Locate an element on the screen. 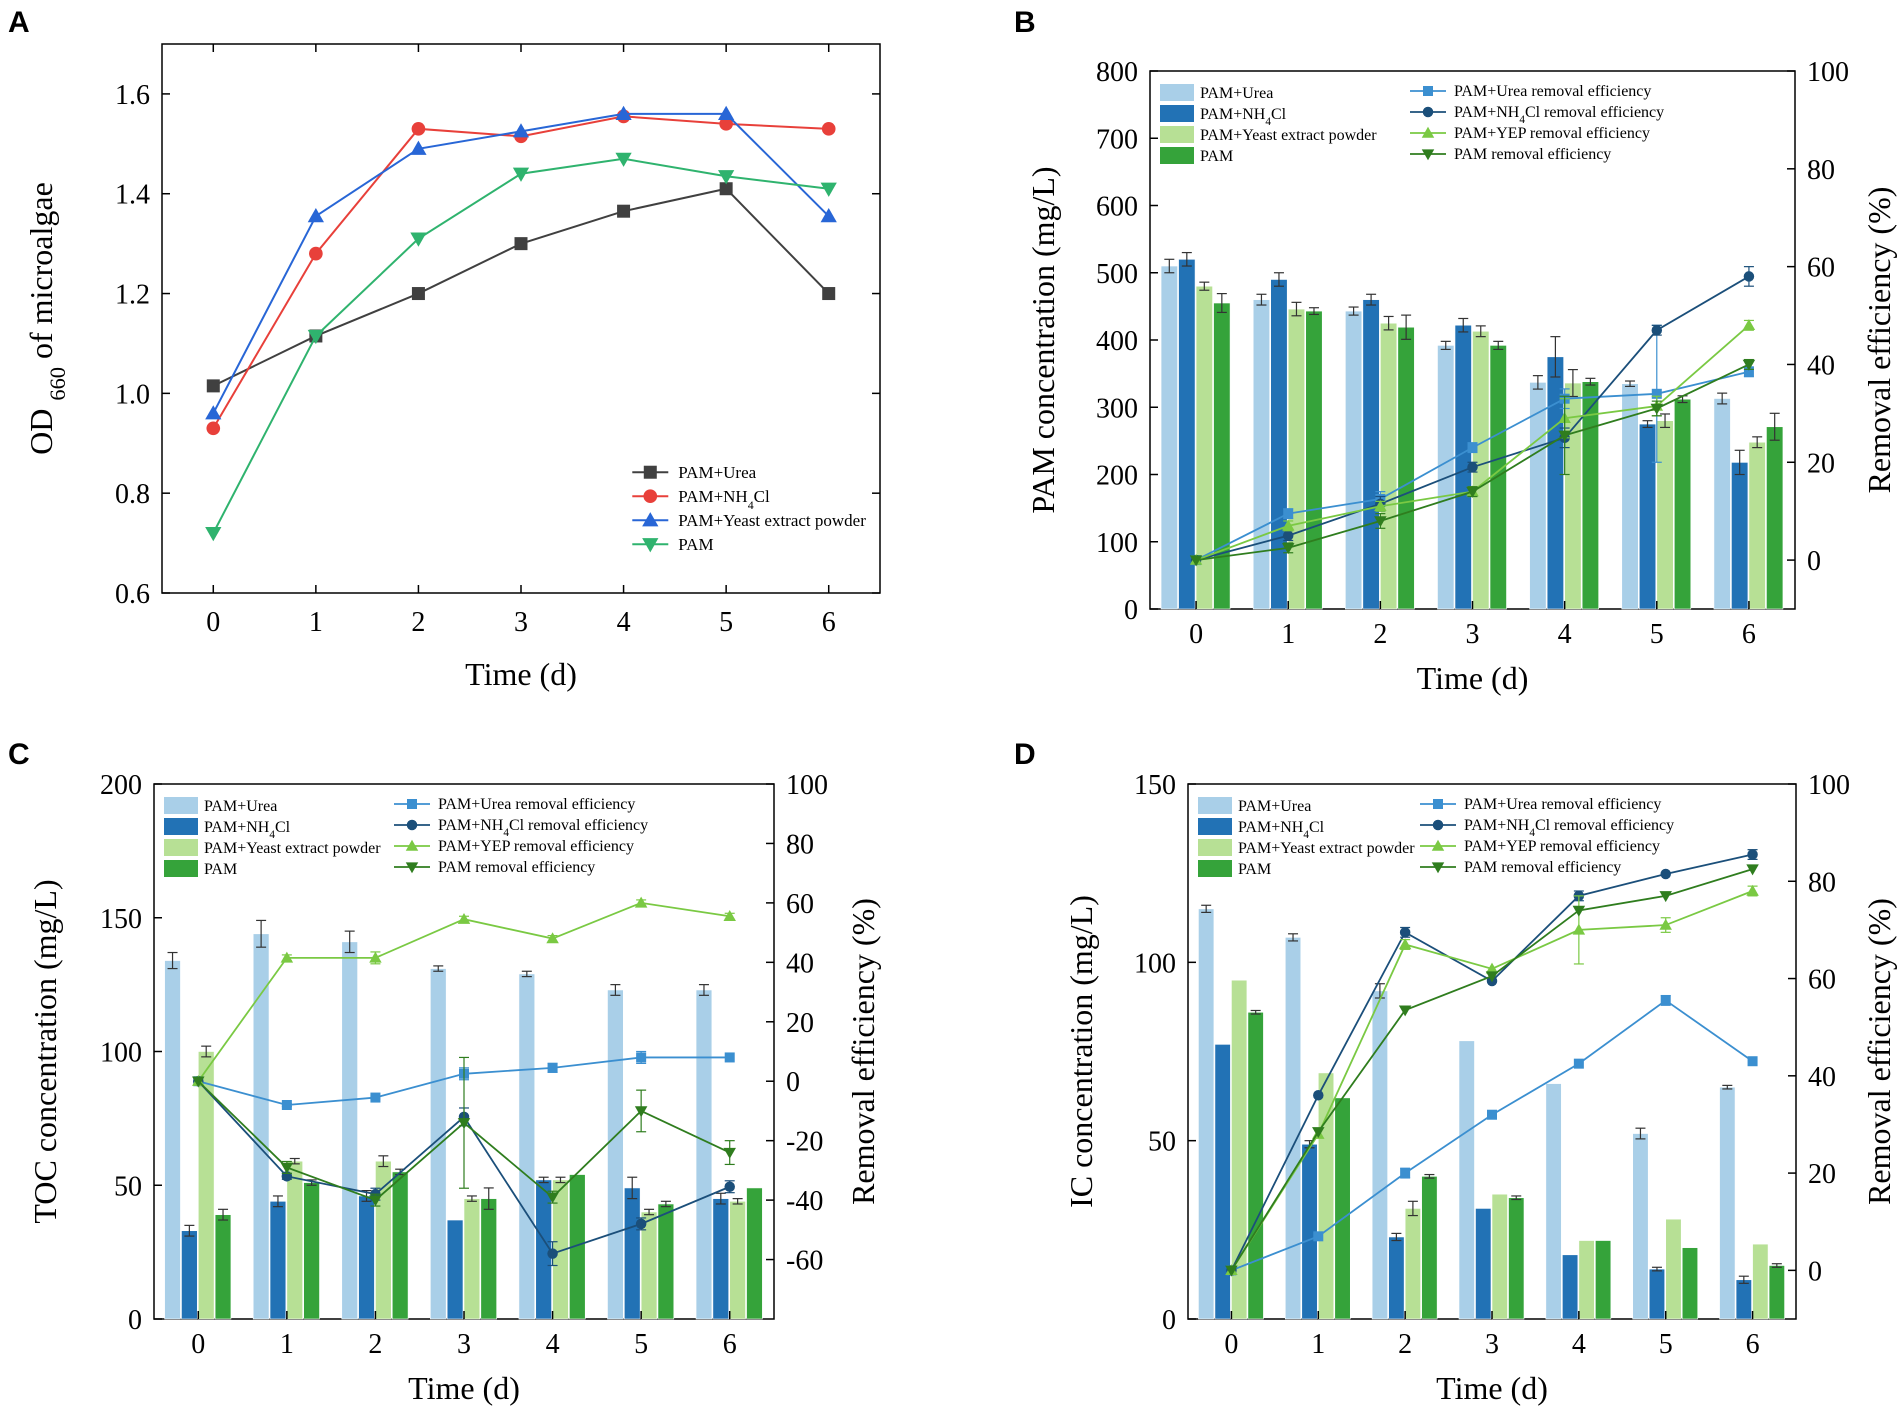 This screenshot has width=1902, height=1412. legend-label: PAM+NH4Cl removal efficiency is located at coordinates (543, 828).